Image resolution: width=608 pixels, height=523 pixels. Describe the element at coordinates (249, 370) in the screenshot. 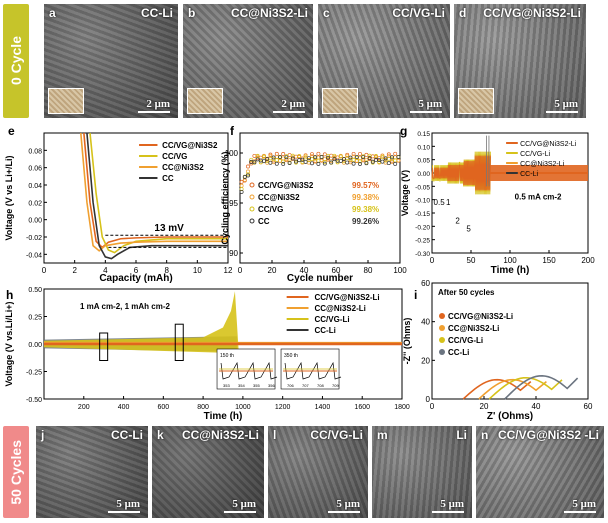

I see `inset-series` at that location.